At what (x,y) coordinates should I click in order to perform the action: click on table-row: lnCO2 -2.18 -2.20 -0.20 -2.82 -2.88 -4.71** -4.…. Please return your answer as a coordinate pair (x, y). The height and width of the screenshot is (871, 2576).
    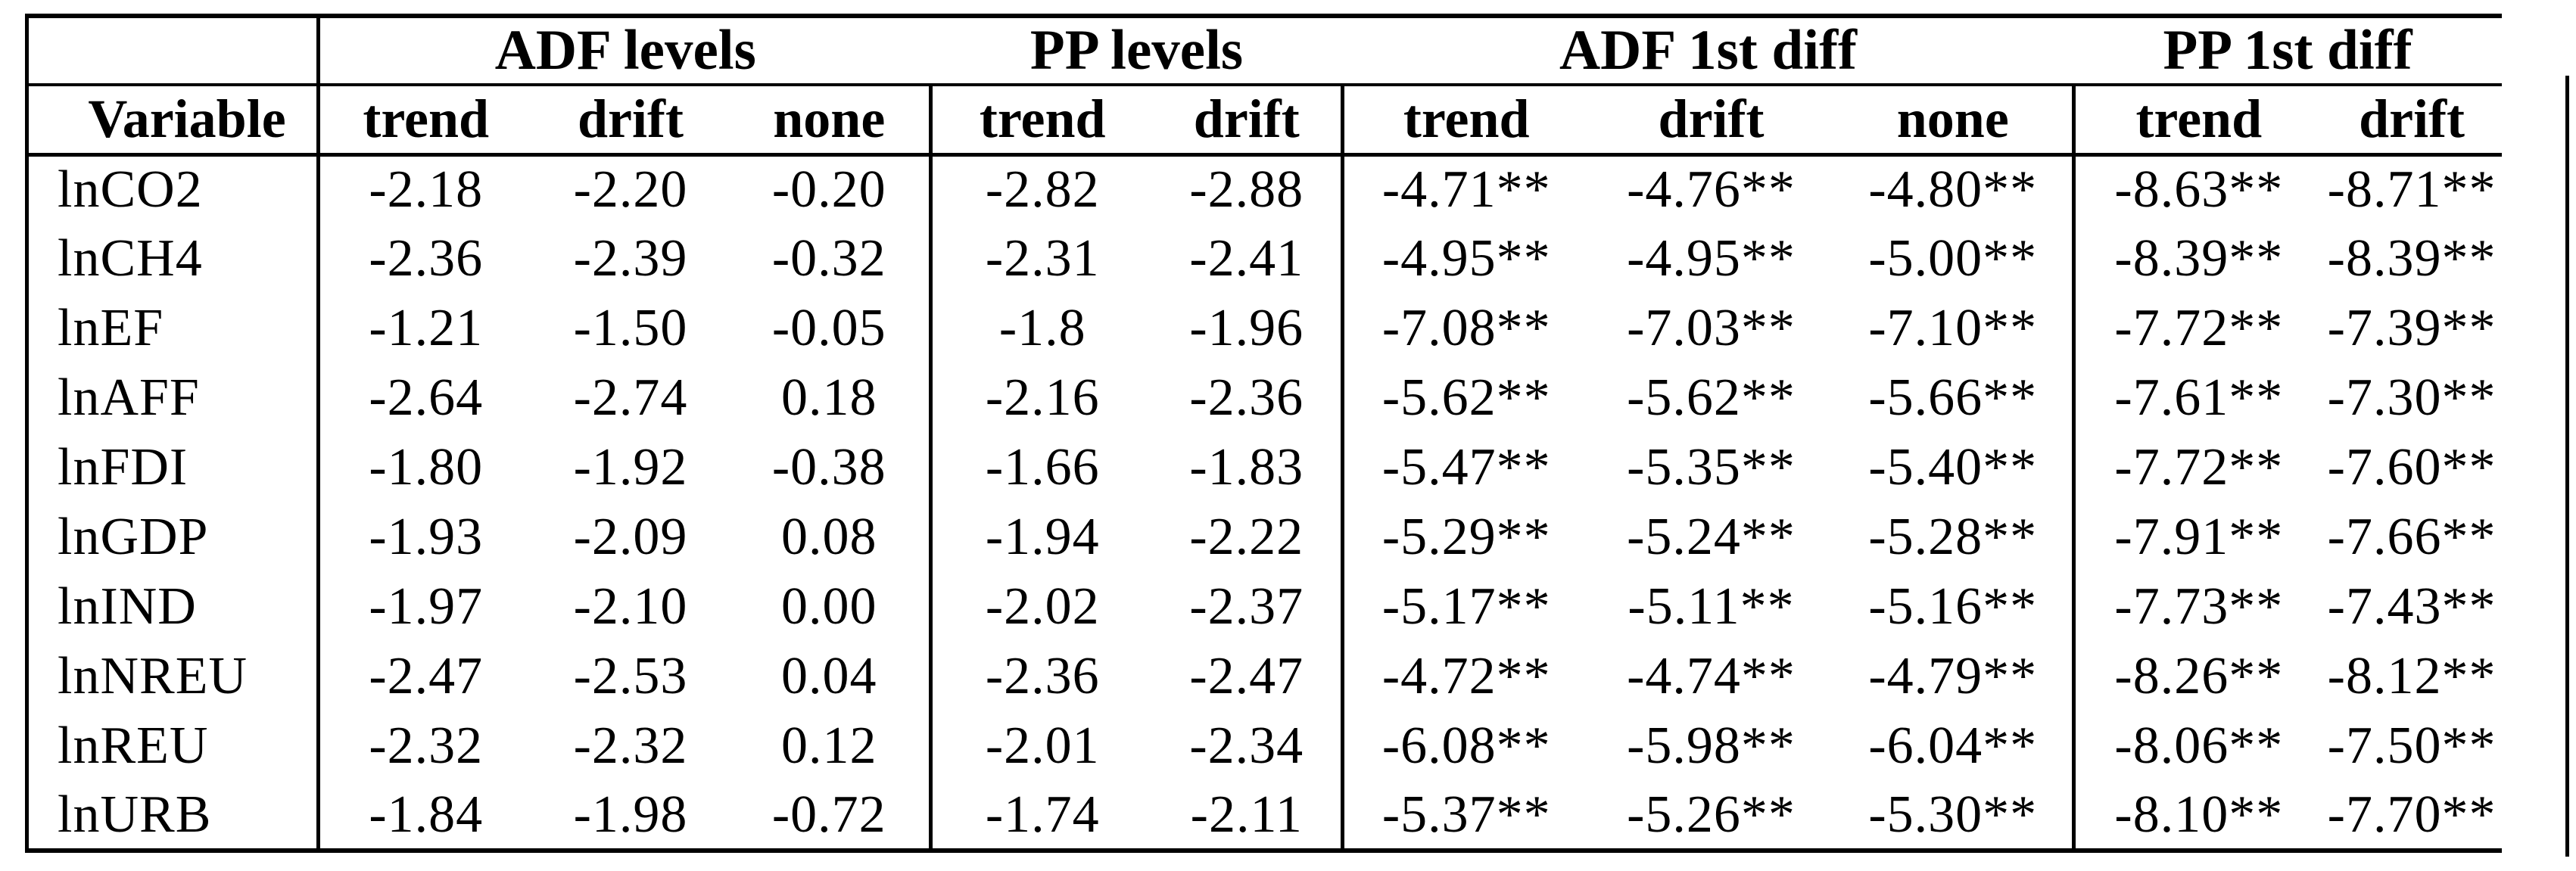
    Looking at the image, I should click on (1264, 189).